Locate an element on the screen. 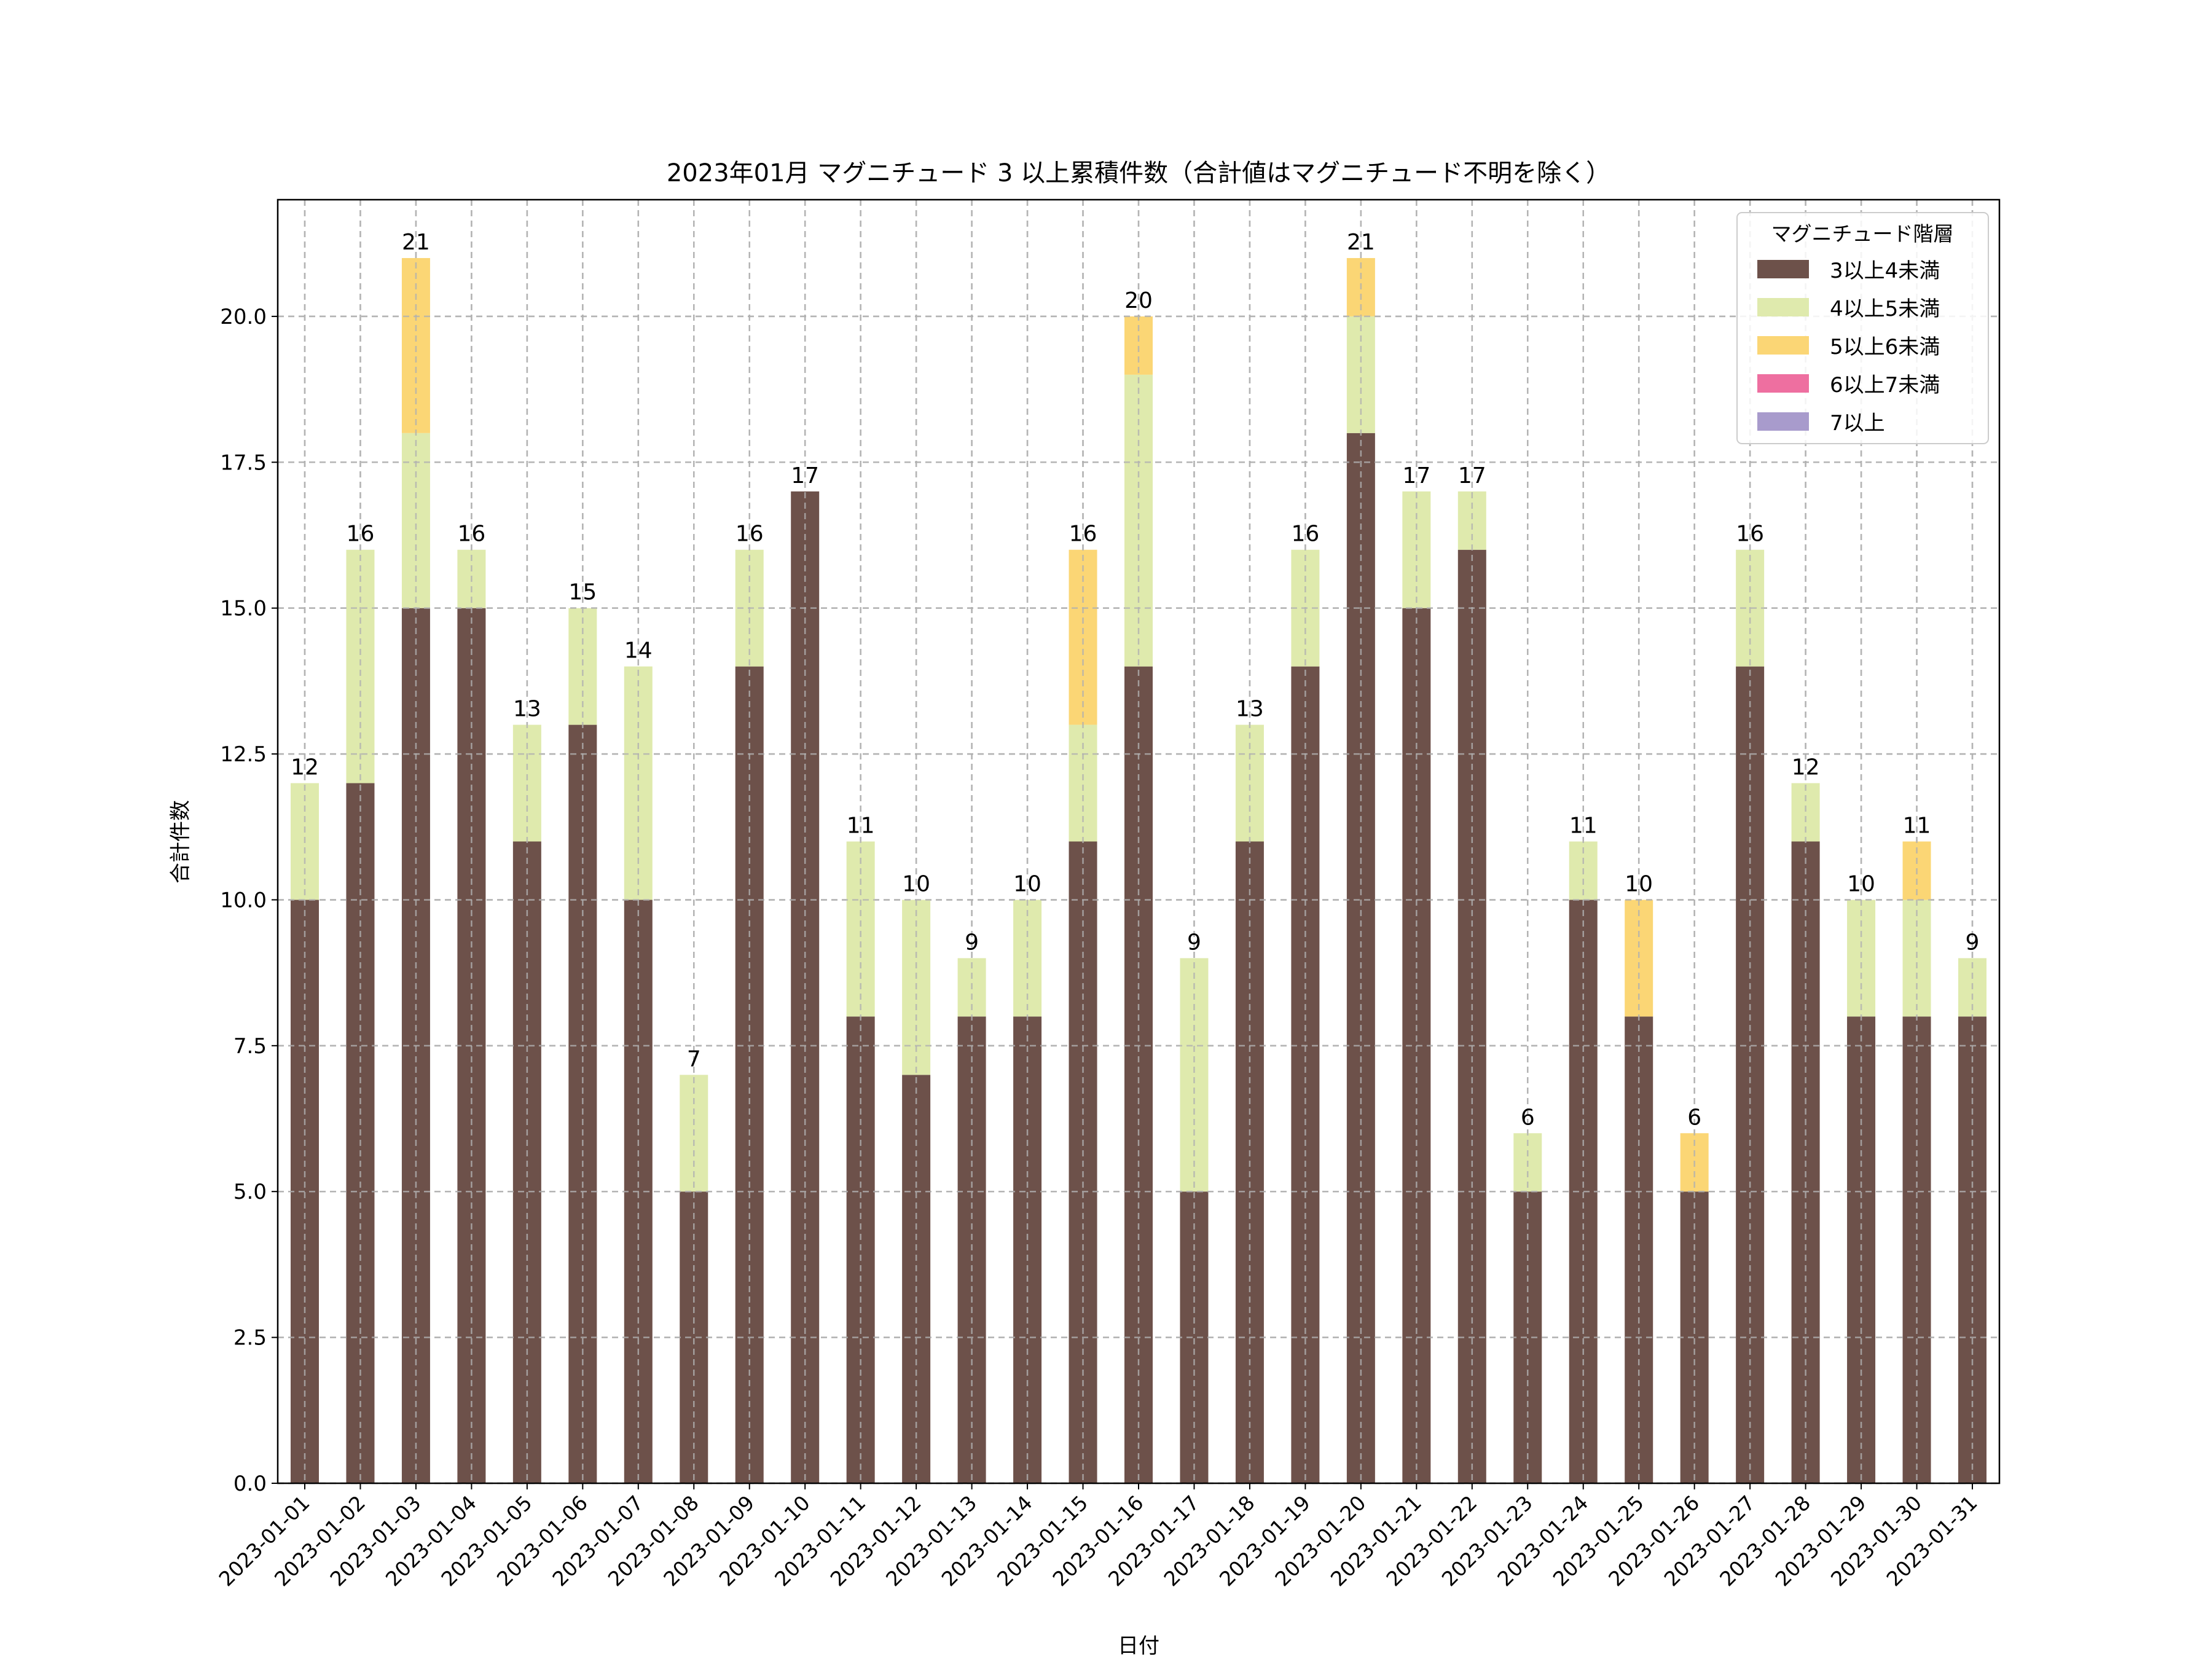 The height and width of the screenshot is (1659, 2212). y-axis: 0.0 2.5 5.0 7.5 10.0 12.5 15.0 17.5 20.0 is located at coordinates (249, 900).